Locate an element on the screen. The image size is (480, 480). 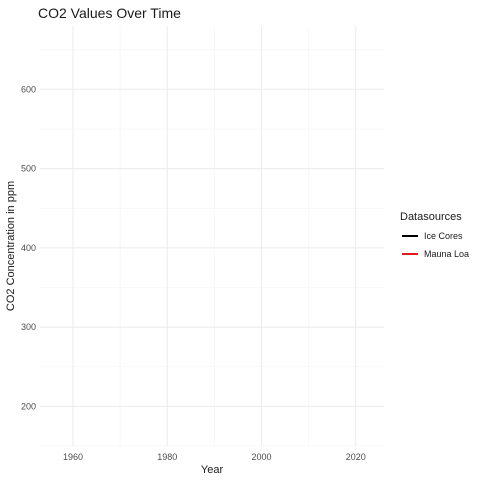
x-tick-labels: 1960 1980 2000 2020 is located at coordinates (214, 457).